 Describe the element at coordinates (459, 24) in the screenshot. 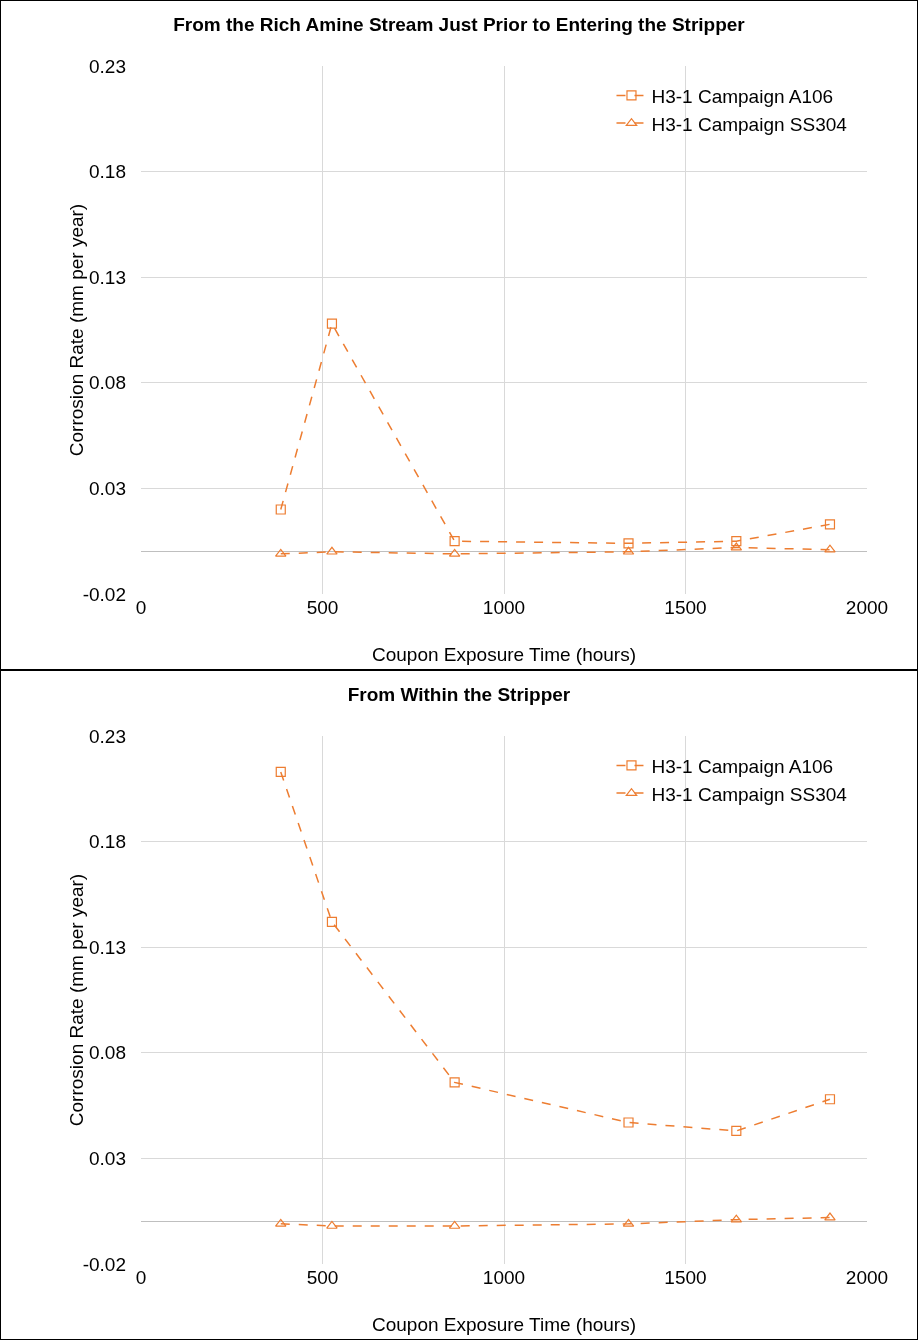

I see `chart-title: From the Rich Amine Stream Just Prior to Entering the Stripper` at that location.